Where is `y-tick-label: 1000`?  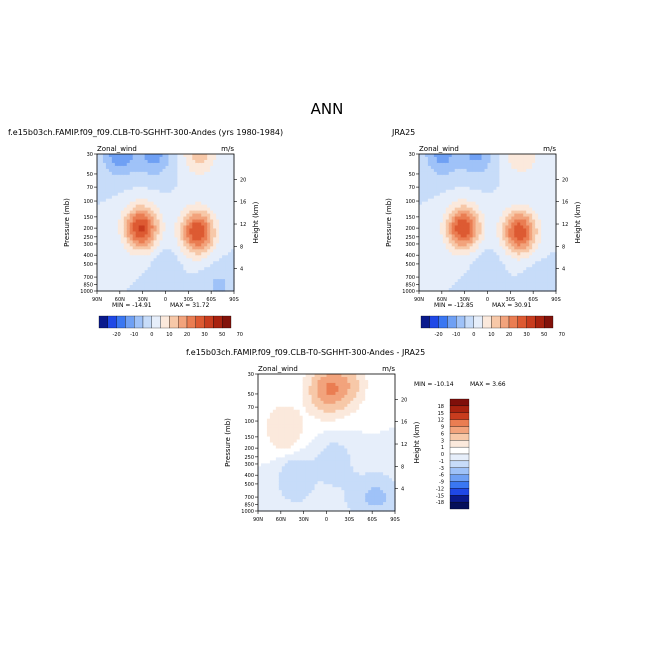
y-tick-label: 1000 is located at coordinates (86, 292).